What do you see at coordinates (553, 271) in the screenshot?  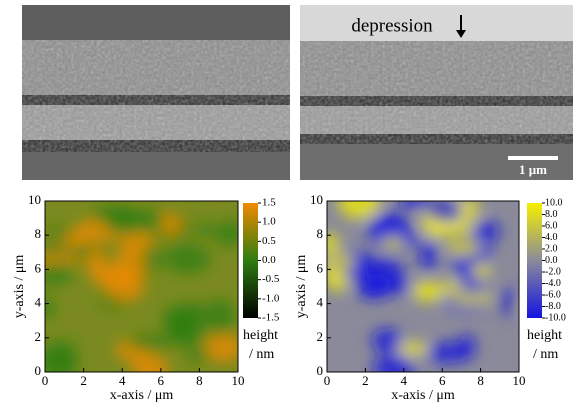 I see `colorbar-tick-label: -2.0` at bounding box center [553, 271].